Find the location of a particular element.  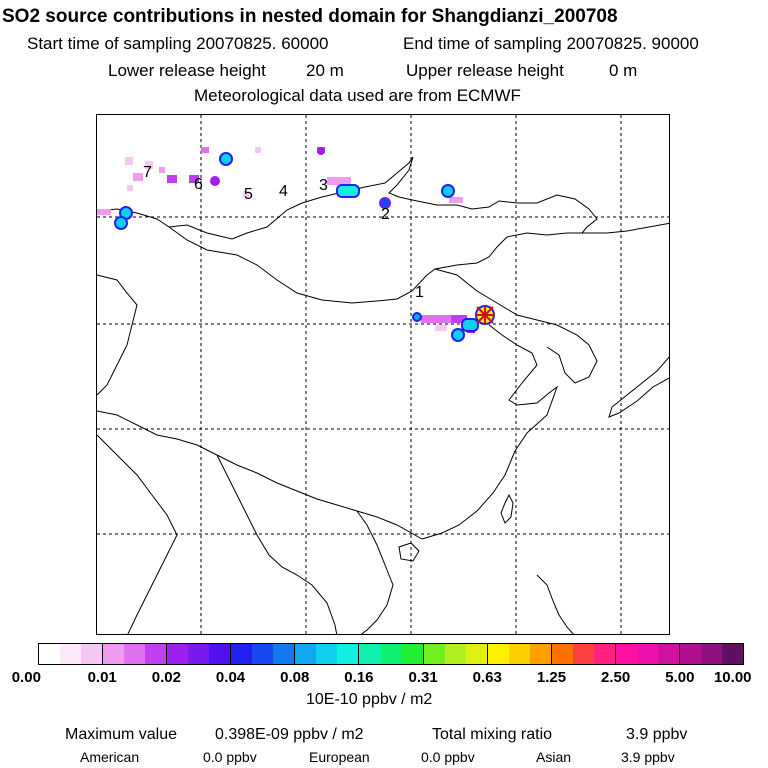

southwest-border is located at coordinates (260, 475).